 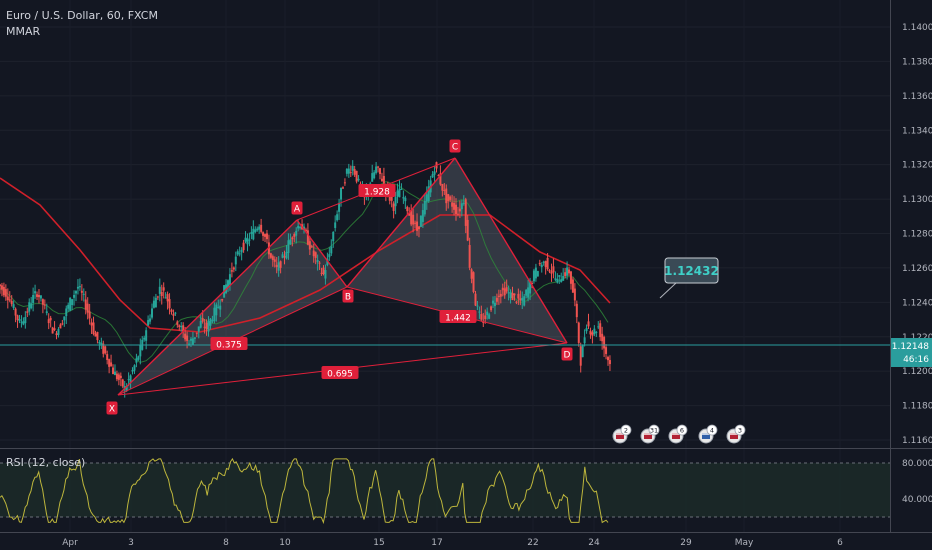 What do you see at coordinates (626, 431) in the screenshot?
I see `event-count: 2` at bounding box center [626, 431].